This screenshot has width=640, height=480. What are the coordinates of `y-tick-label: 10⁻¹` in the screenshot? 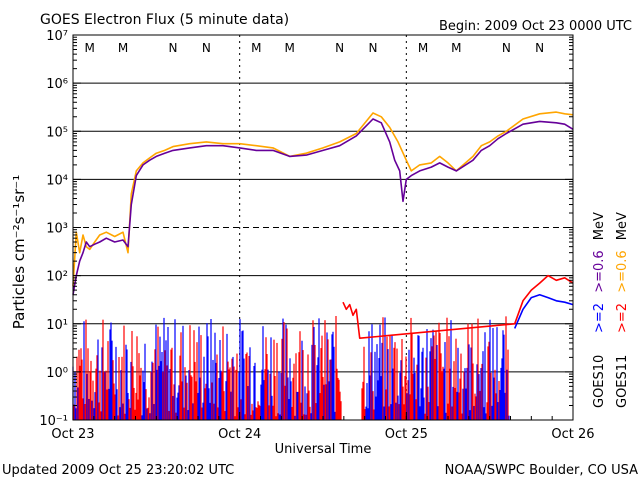 It's located at (53, 421).